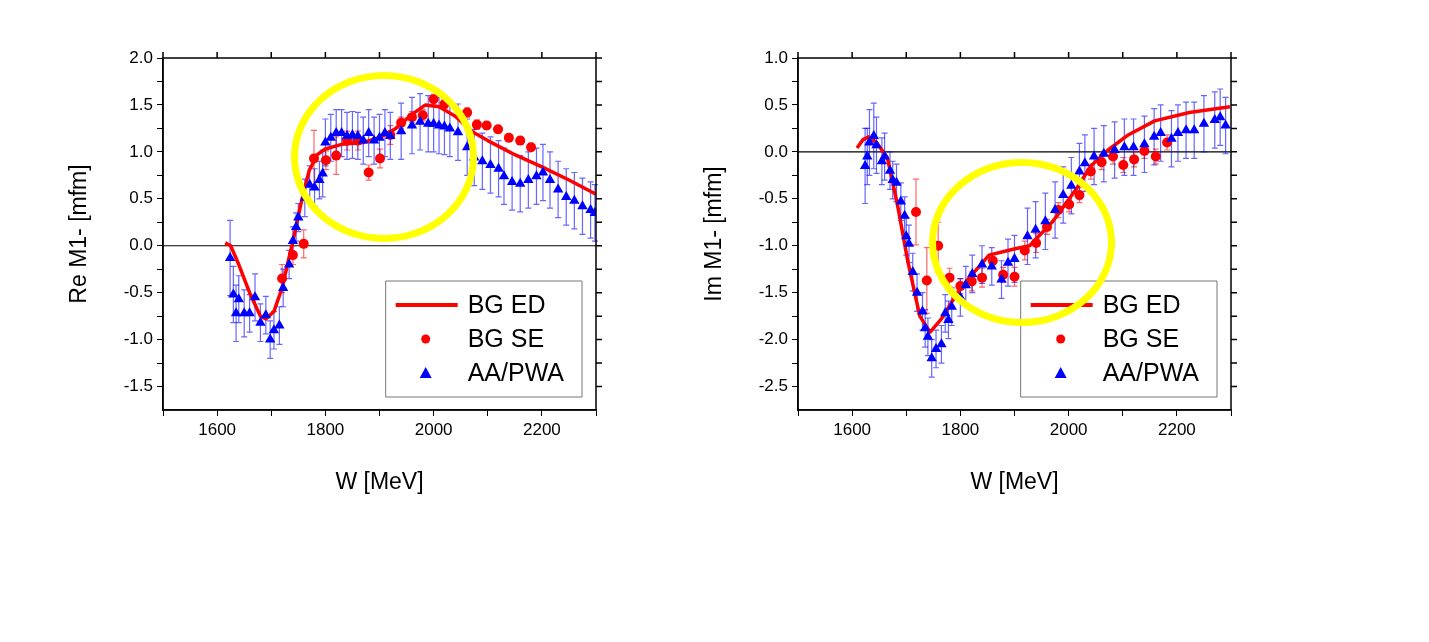 This screenshot has height=642, width=1429. What do you see at coordinates (713, 234) in the screenshot?
I see `y-axis-title: Im M1- [mfm]` at bounding box center [713, 234].